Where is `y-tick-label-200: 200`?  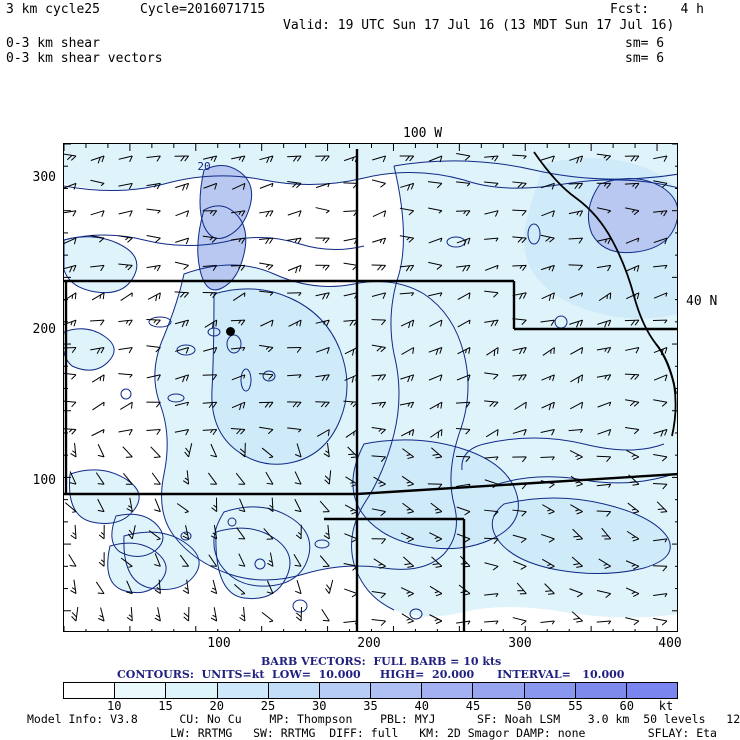
y-tick-label-200: 200 is located at coordinates (44, 329).